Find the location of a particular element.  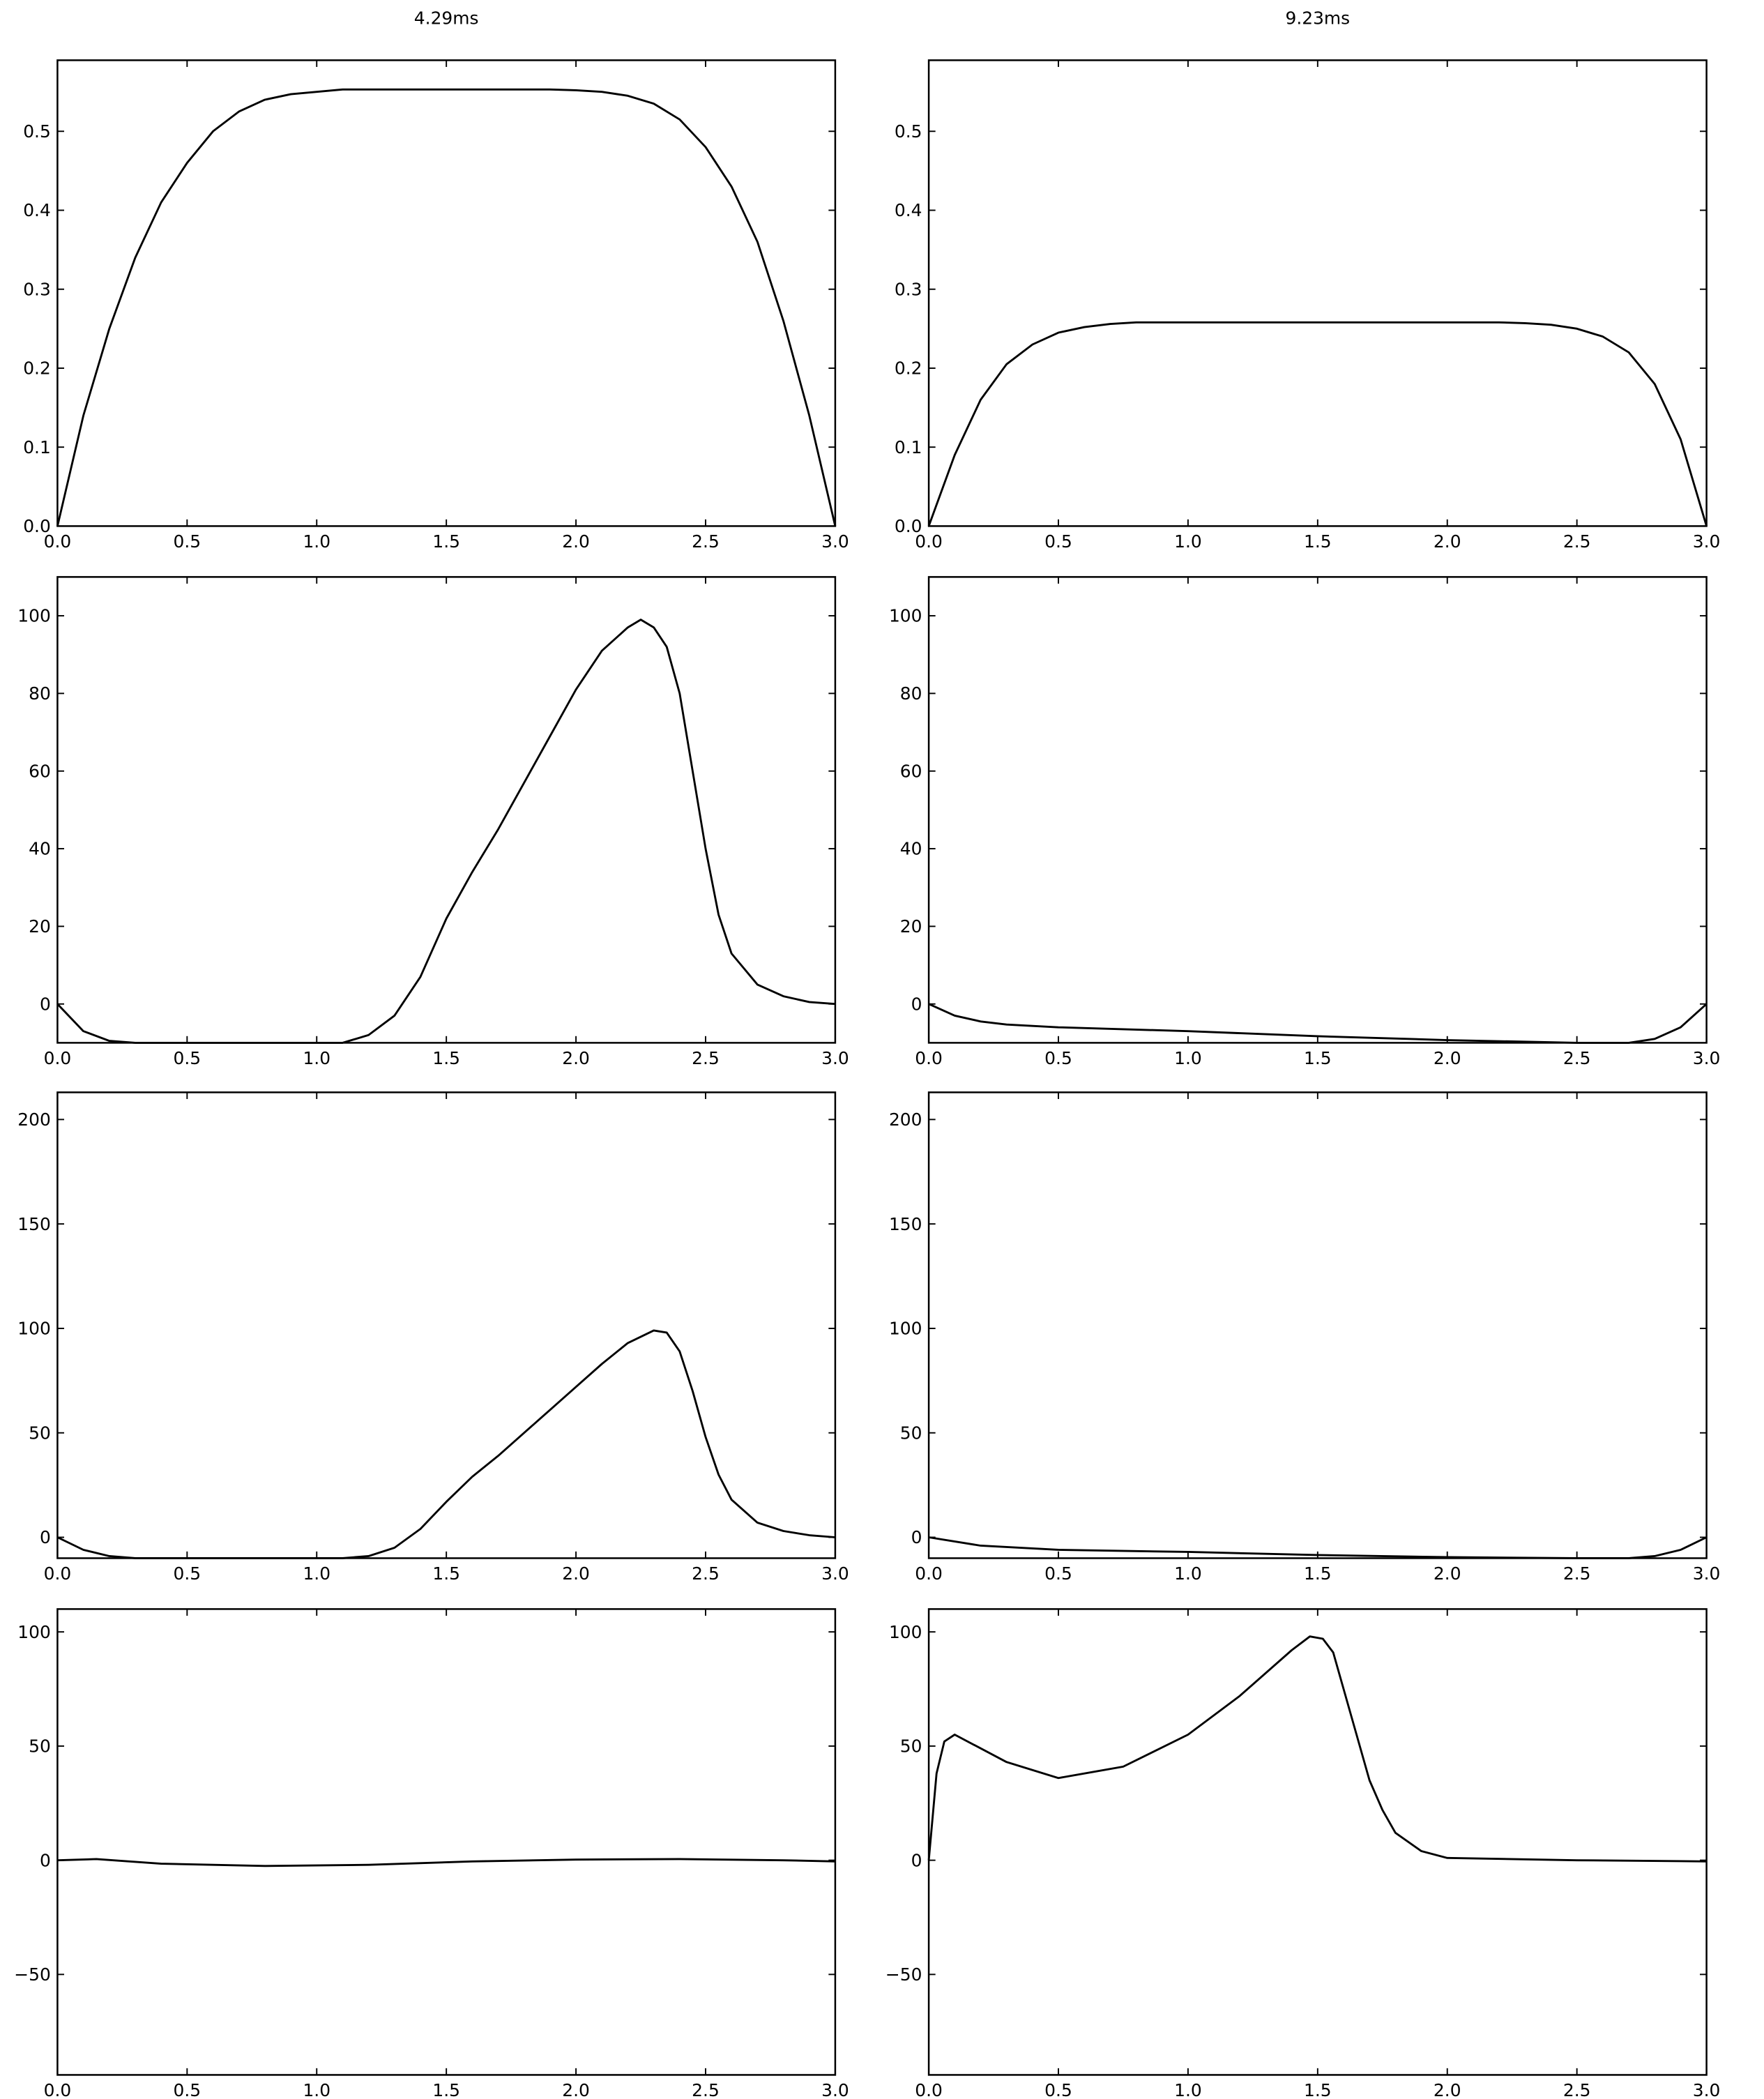

chart-title: 9.23ms is located at coordinates (1317, 18).